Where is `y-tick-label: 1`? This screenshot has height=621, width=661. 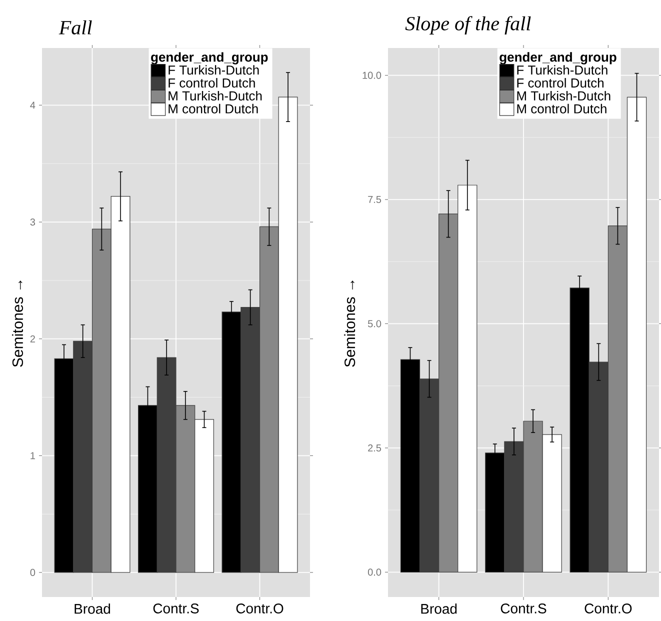 y-tick-label: 1 is located at coordinates (32, 456).